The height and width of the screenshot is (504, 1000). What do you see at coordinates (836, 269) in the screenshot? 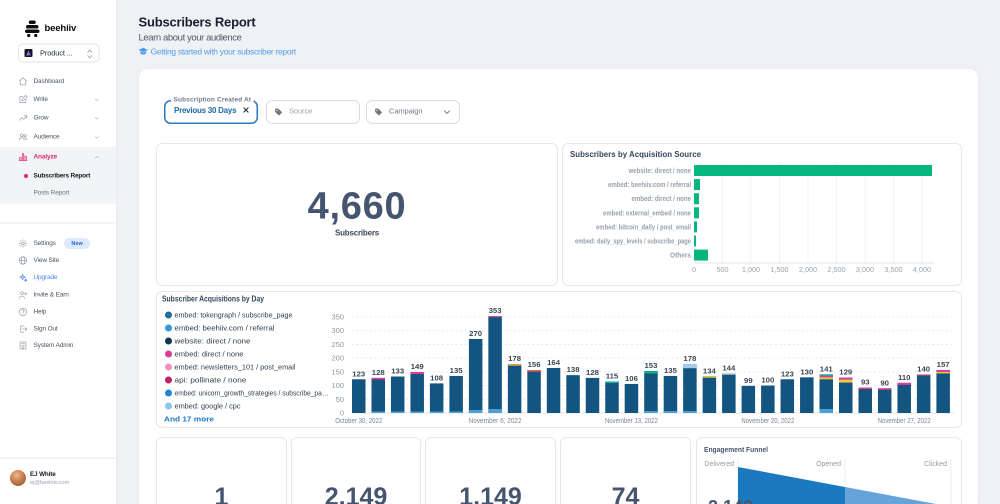
I see `svg-text: 2,500` at bounding box center [836, 269].